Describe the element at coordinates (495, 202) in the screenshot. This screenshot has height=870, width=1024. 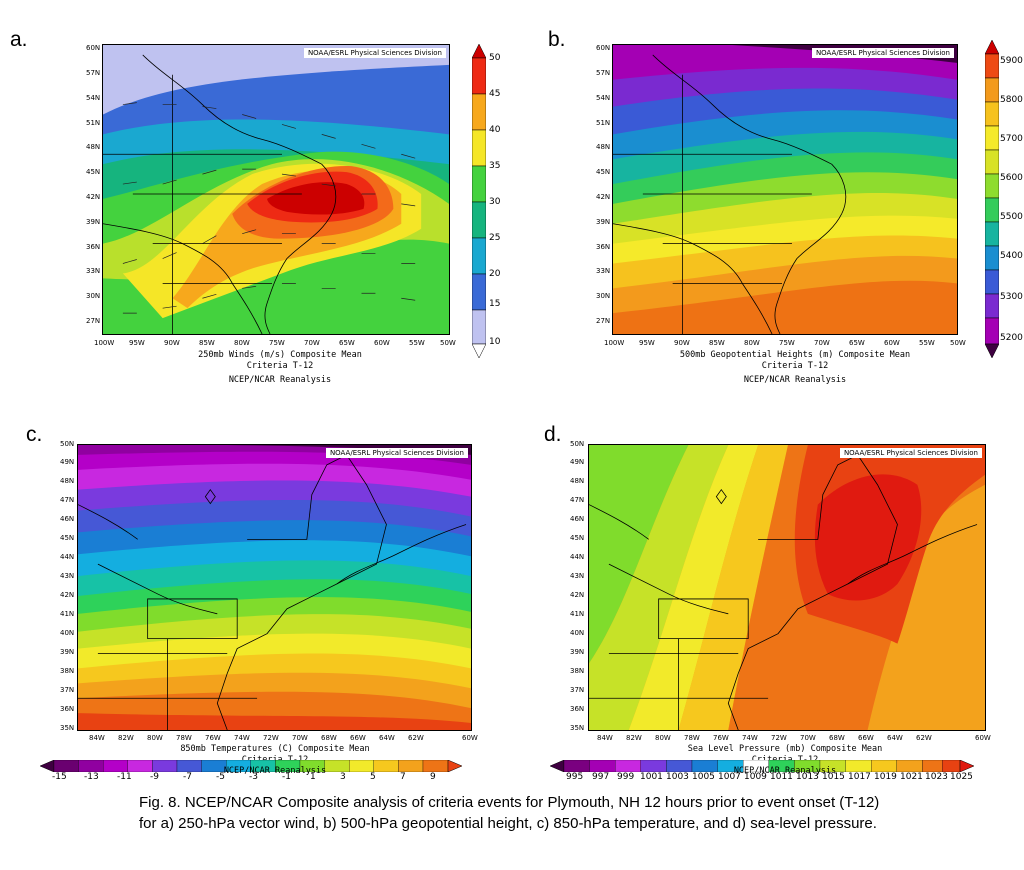
I see `colorbar-label: 30` at that location.